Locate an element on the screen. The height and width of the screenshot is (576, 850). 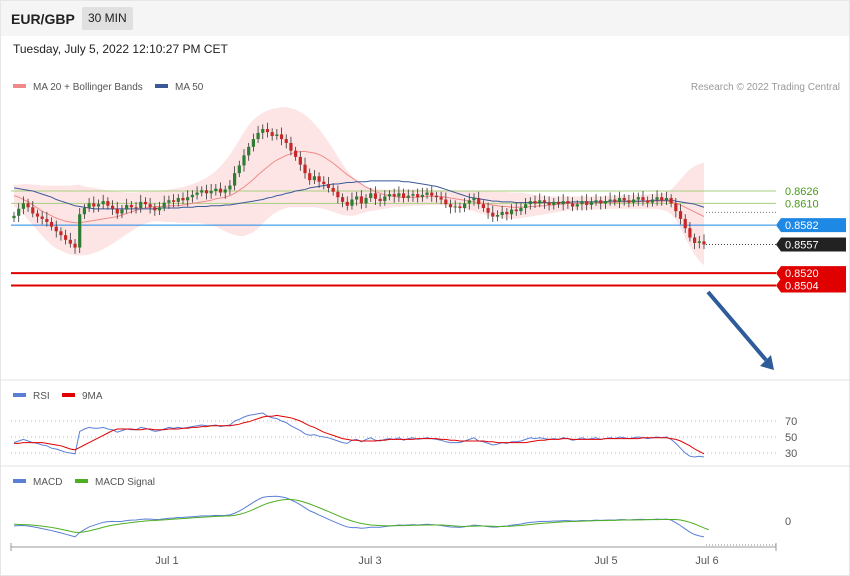
credit-label: Research © 2022 Trading Central is located at coordinates (765, 87).